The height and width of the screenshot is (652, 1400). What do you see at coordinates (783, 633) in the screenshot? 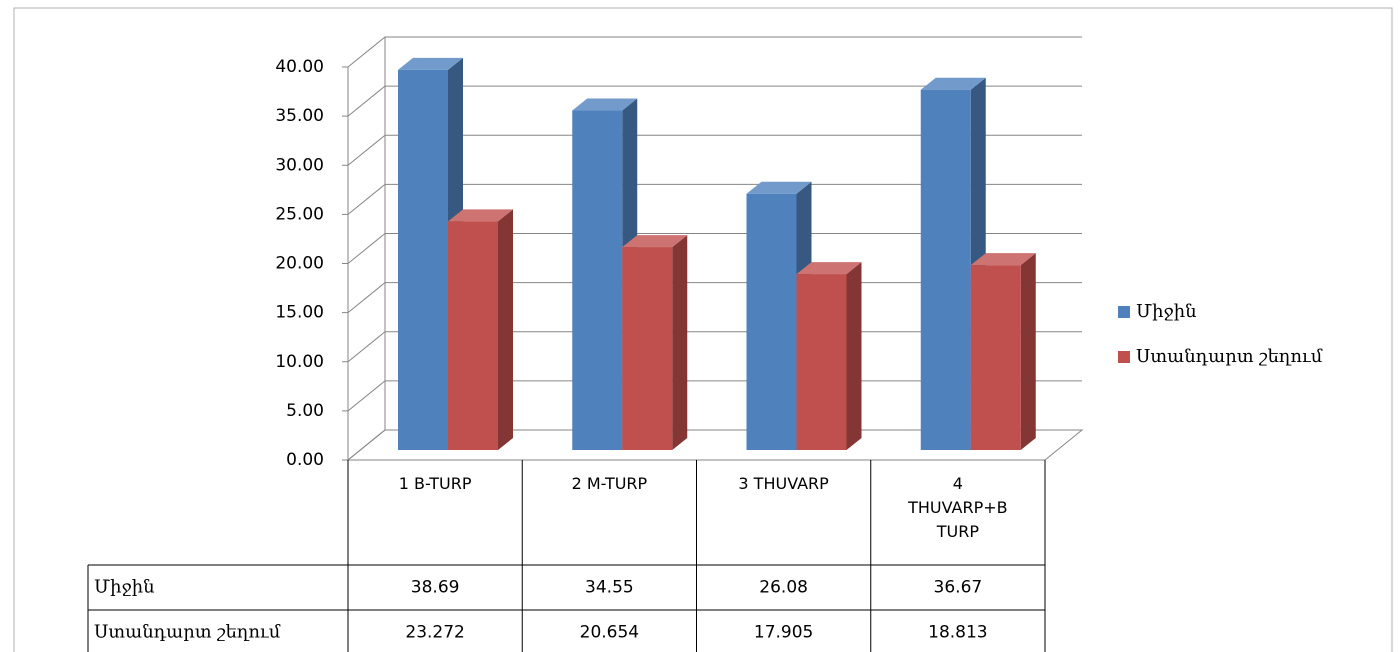
I see `table-cell: 17.905` at bounding box center [783, 633].